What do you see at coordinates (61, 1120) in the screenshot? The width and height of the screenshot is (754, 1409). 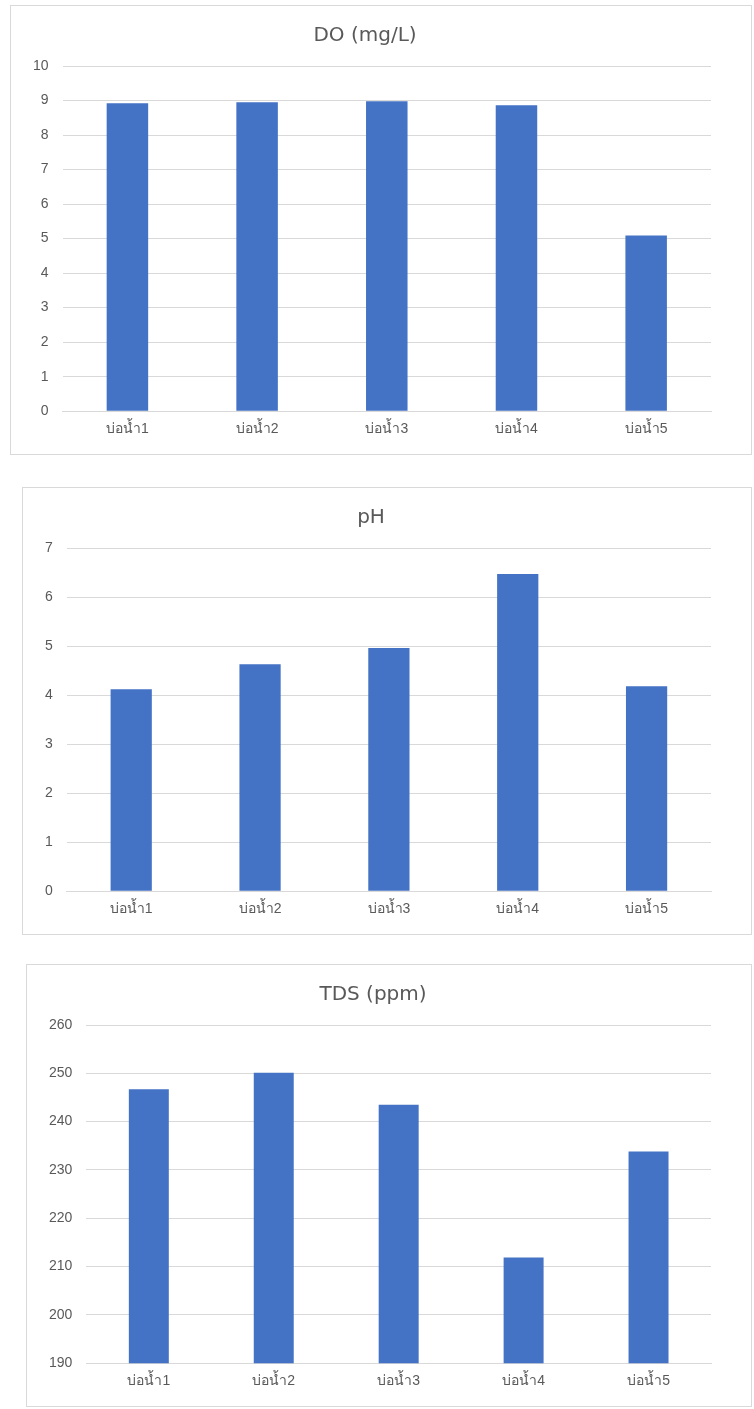 I see `y-tick-label: 240` at bounding box center [61, 1120].